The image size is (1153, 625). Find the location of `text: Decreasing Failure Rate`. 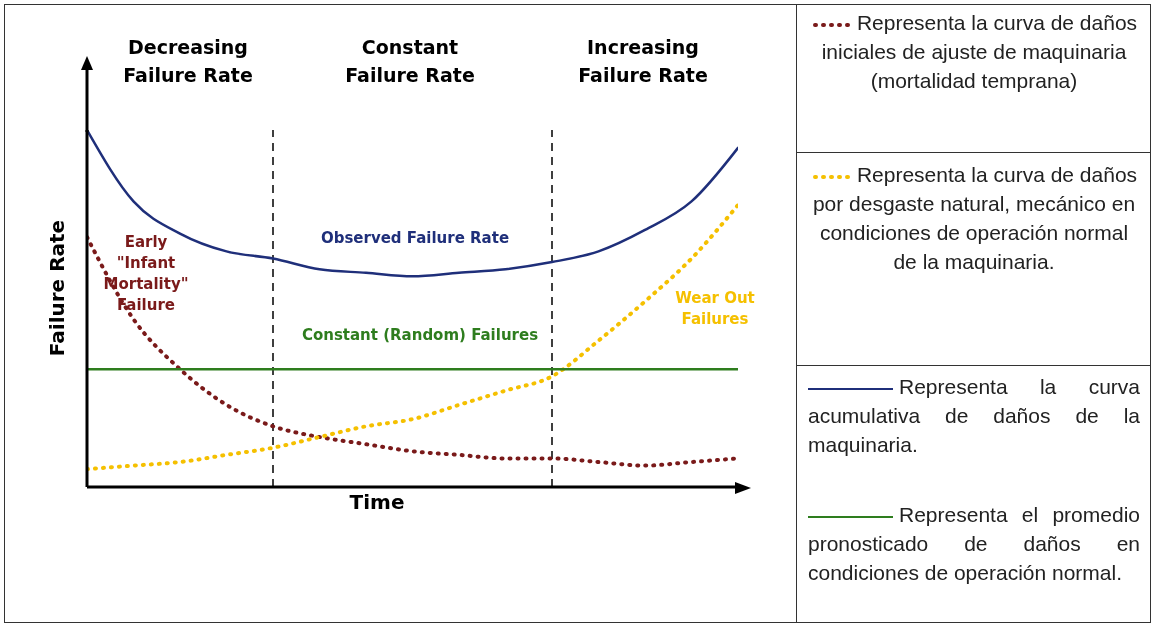

text: Decreasing Failure Rate is located at coordinates (188, 61).